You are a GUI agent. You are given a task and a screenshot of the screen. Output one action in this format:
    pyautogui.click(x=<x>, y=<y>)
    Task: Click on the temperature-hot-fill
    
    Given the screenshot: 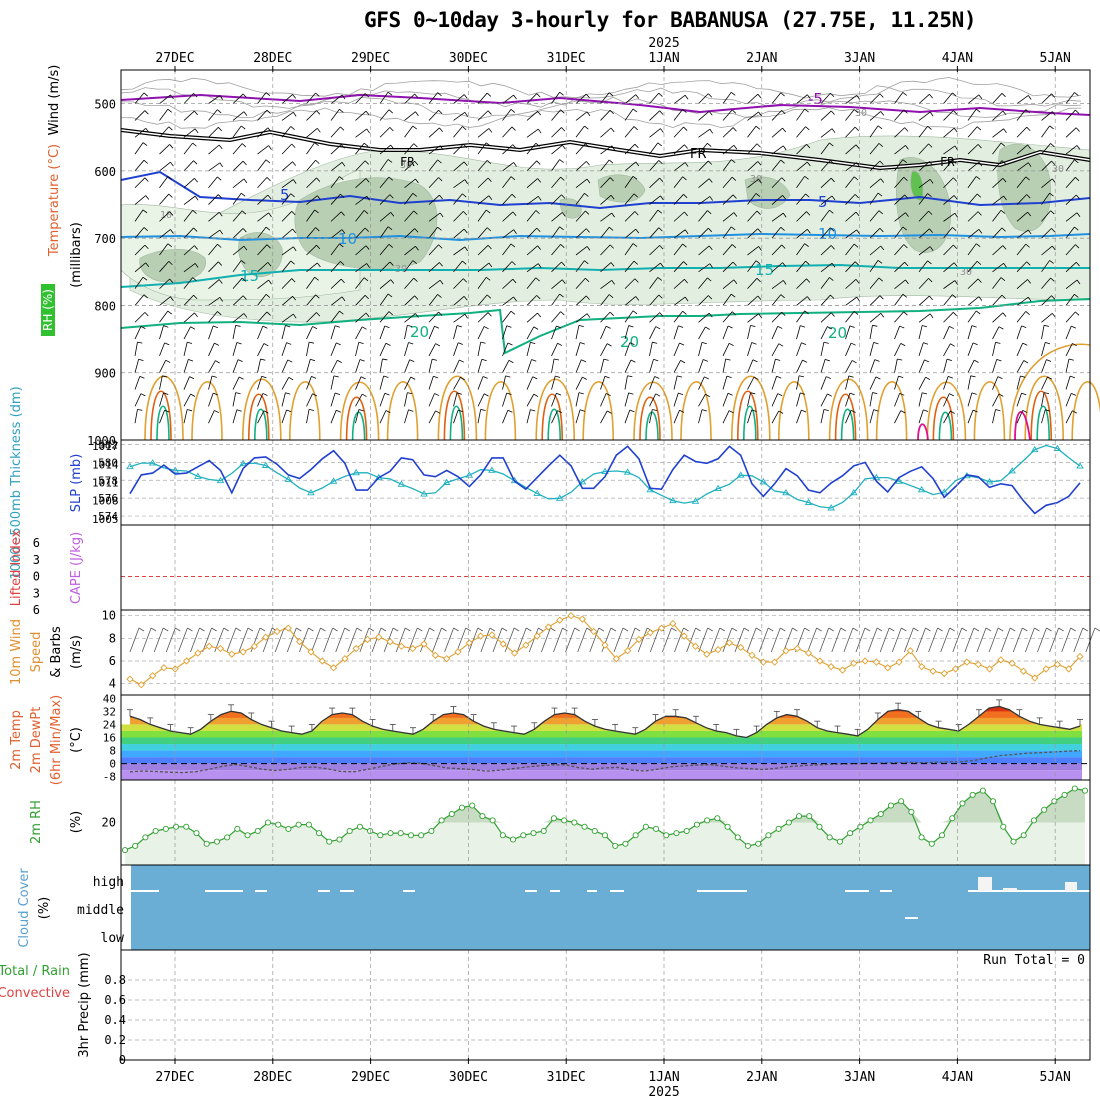 What is the action you would take?
    pyautogui.click(x=605, y=712)
    